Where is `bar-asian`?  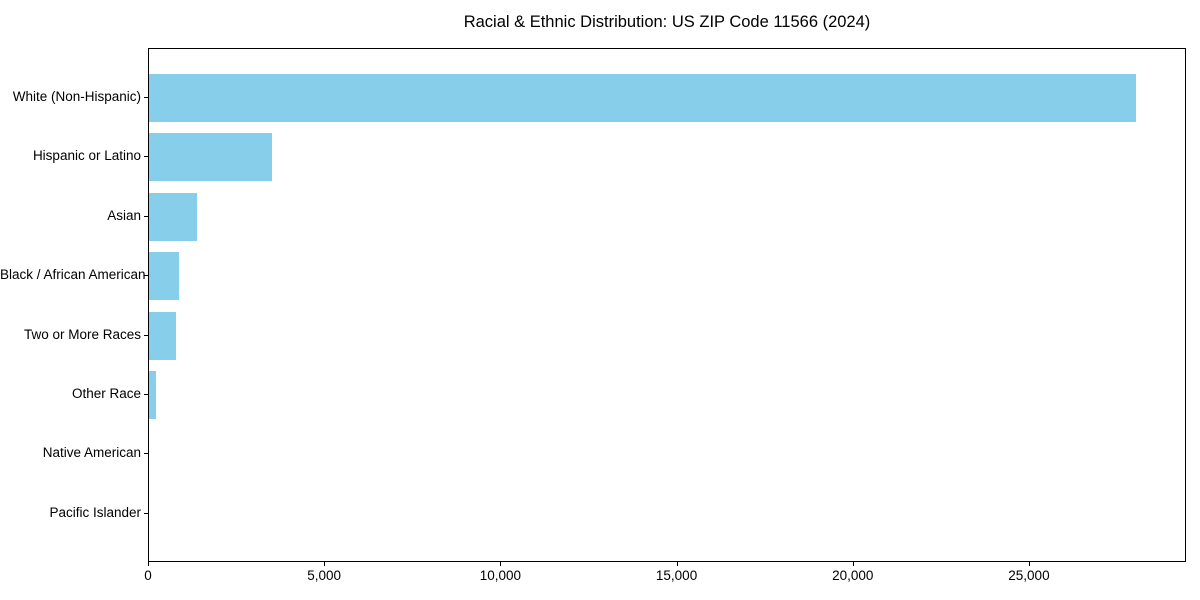
bar-asian is located at coordinates (173, 216).